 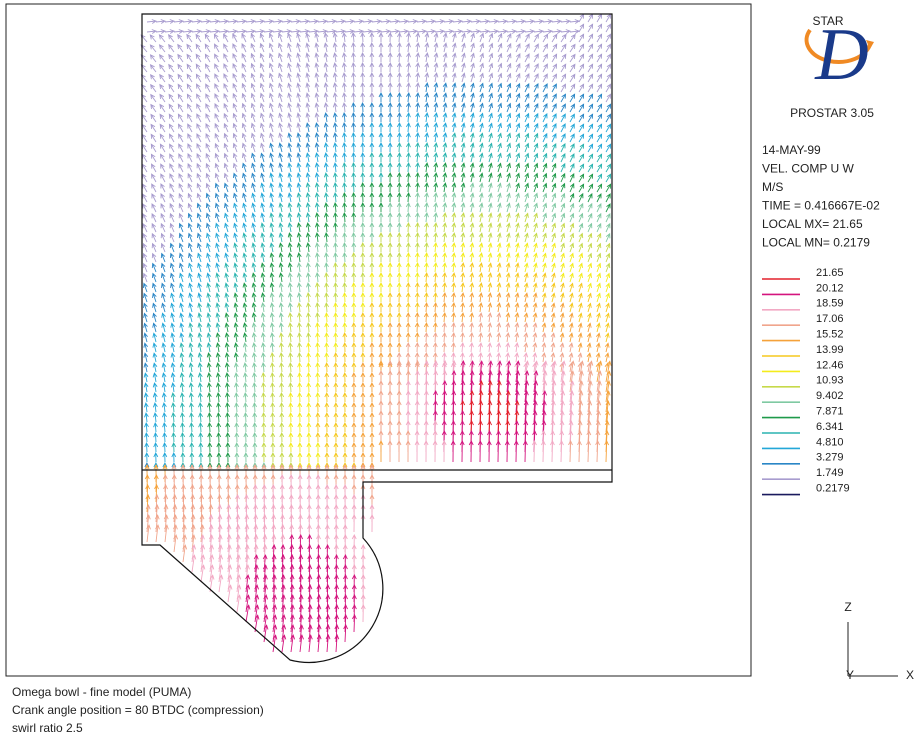 I want to click on logo-top: STAR, so click(x=827, y=21).